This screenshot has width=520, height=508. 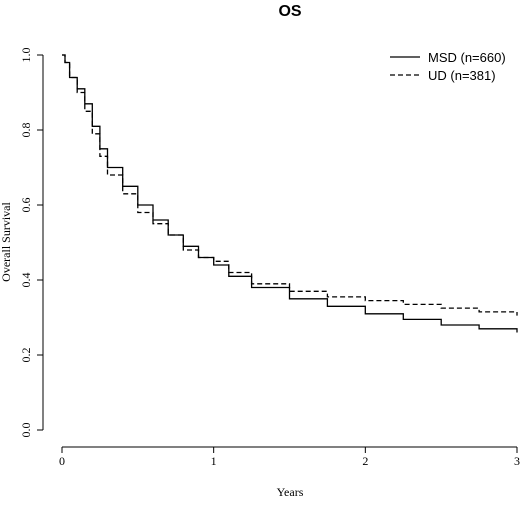 What do you see at coordinates (26, 130) in the screenshot?
I see `y-tick-label: 0.8` at bounding box center [26, 130].